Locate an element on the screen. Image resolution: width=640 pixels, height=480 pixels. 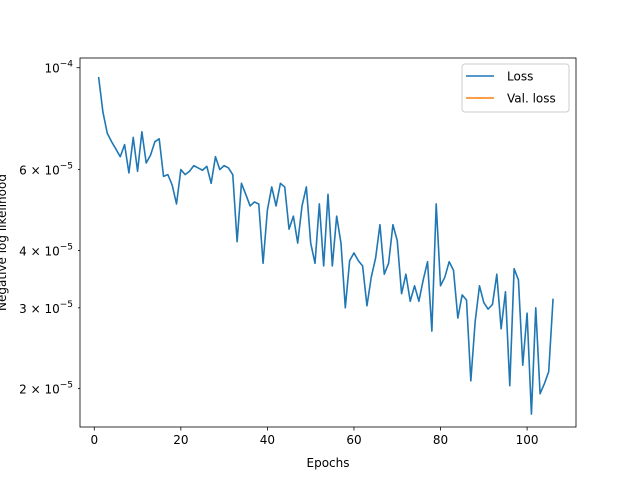
legend: Loss Val. loss is located at coordinates (515, 88).